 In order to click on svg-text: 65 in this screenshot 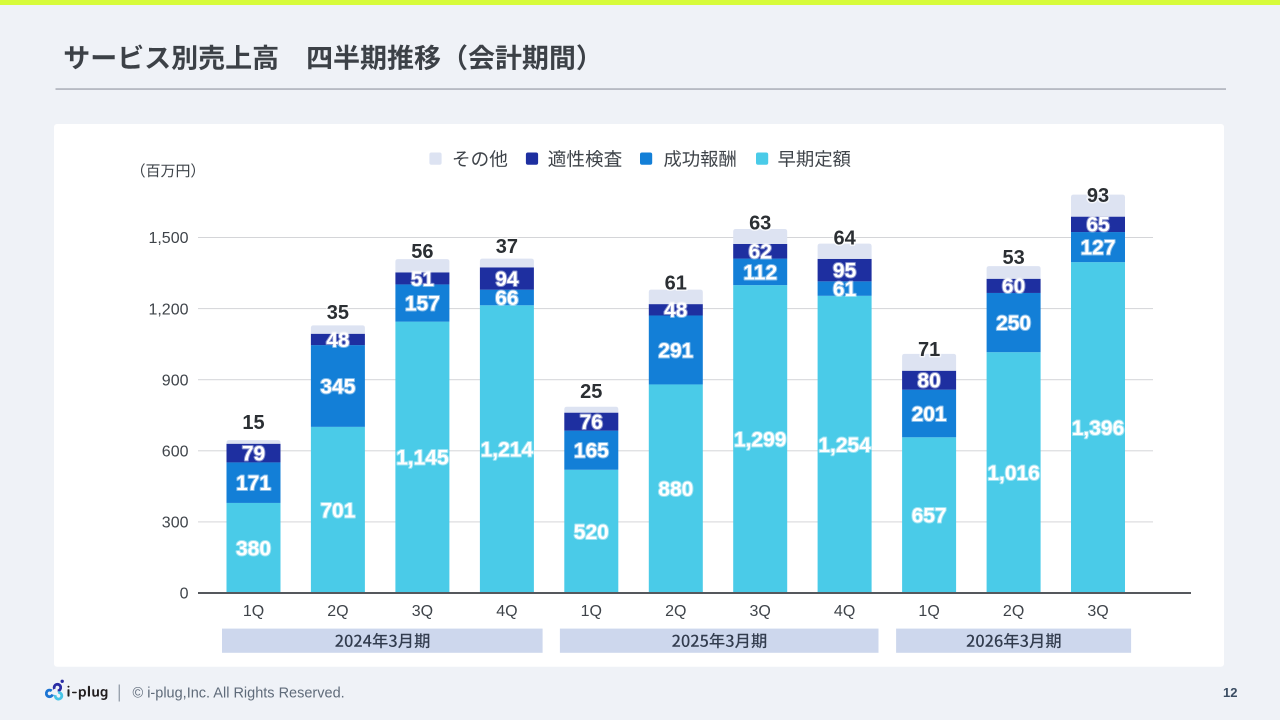, I will do `click(1098, 225)`.